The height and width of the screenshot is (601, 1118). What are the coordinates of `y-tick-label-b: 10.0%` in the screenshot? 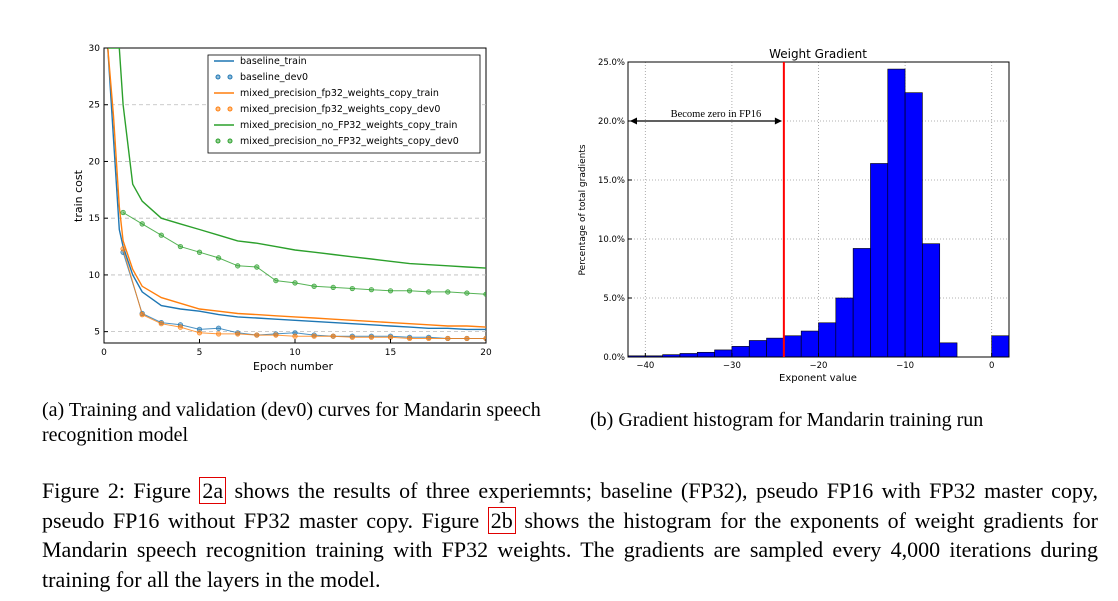 It's located at (611, 240).